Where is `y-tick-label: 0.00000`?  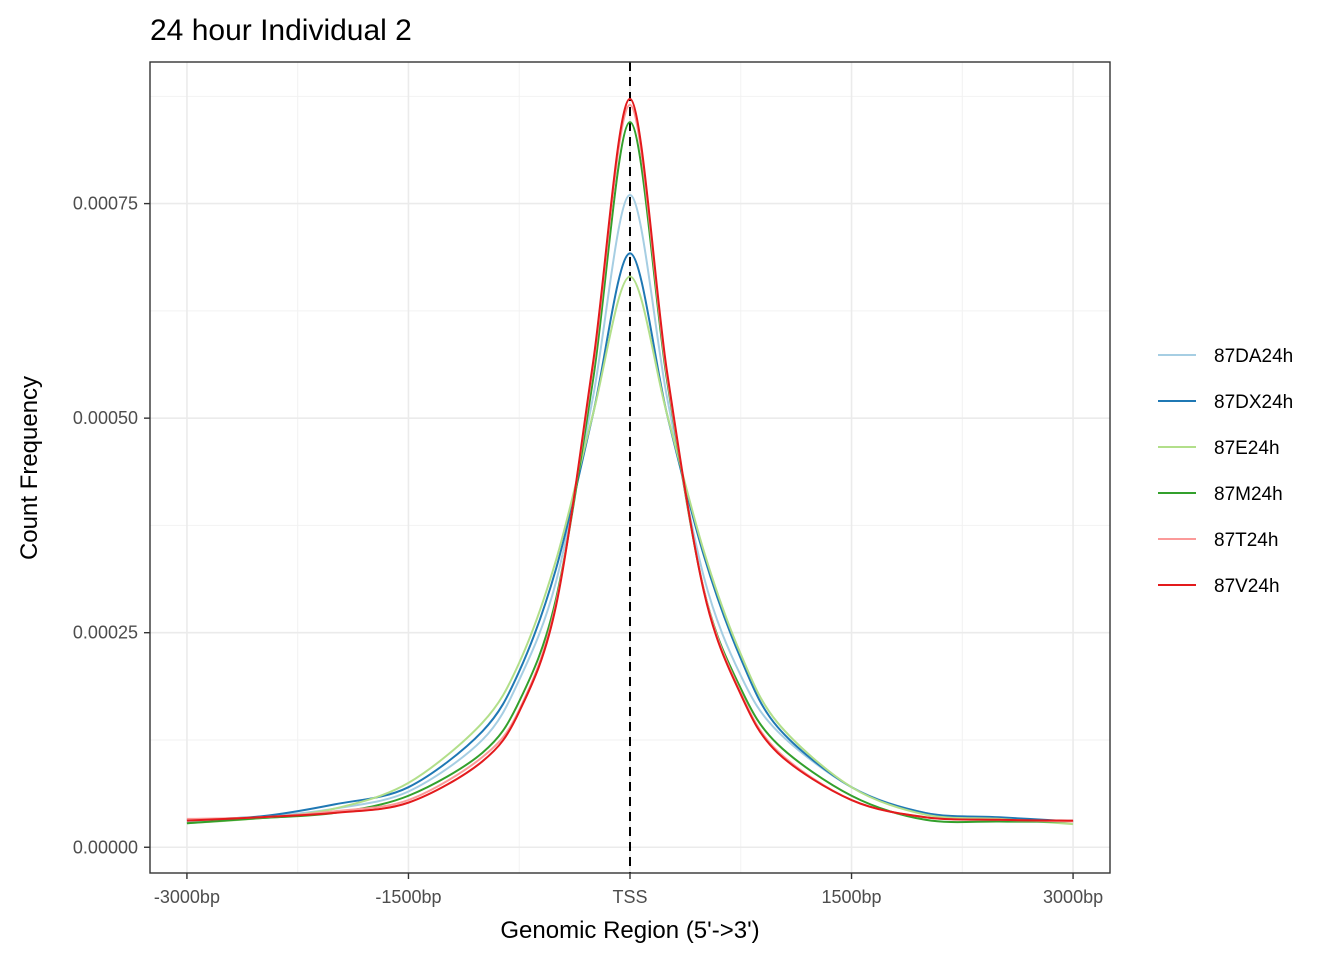
y-tick-label: 0.00000 is located at coordinates (105, 847).